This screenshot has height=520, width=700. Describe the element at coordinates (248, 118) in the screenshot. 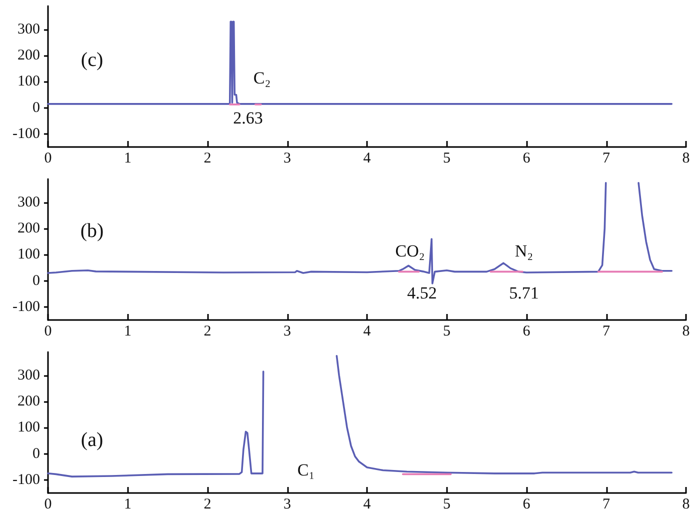

I see `annotation: 2.63` at that location.